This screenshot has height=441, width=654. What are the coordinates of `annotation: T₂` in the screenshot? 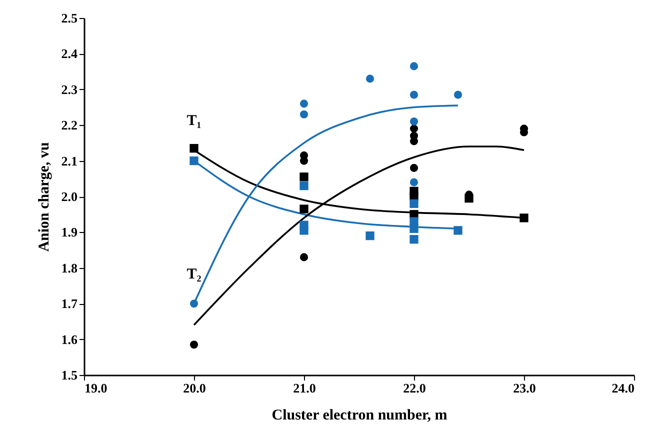 It's located at (194, 274).